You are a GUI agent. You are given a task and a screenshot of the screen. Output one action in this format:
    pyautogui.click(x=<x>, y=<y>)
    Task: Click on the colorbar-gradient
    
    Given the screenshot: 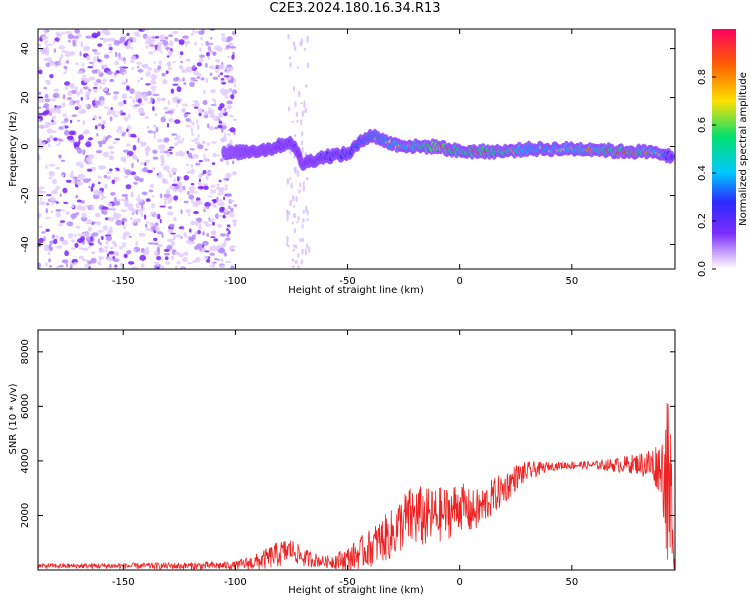 What is the action you would take?
    pyautogui.click(x=724, y=149)
    